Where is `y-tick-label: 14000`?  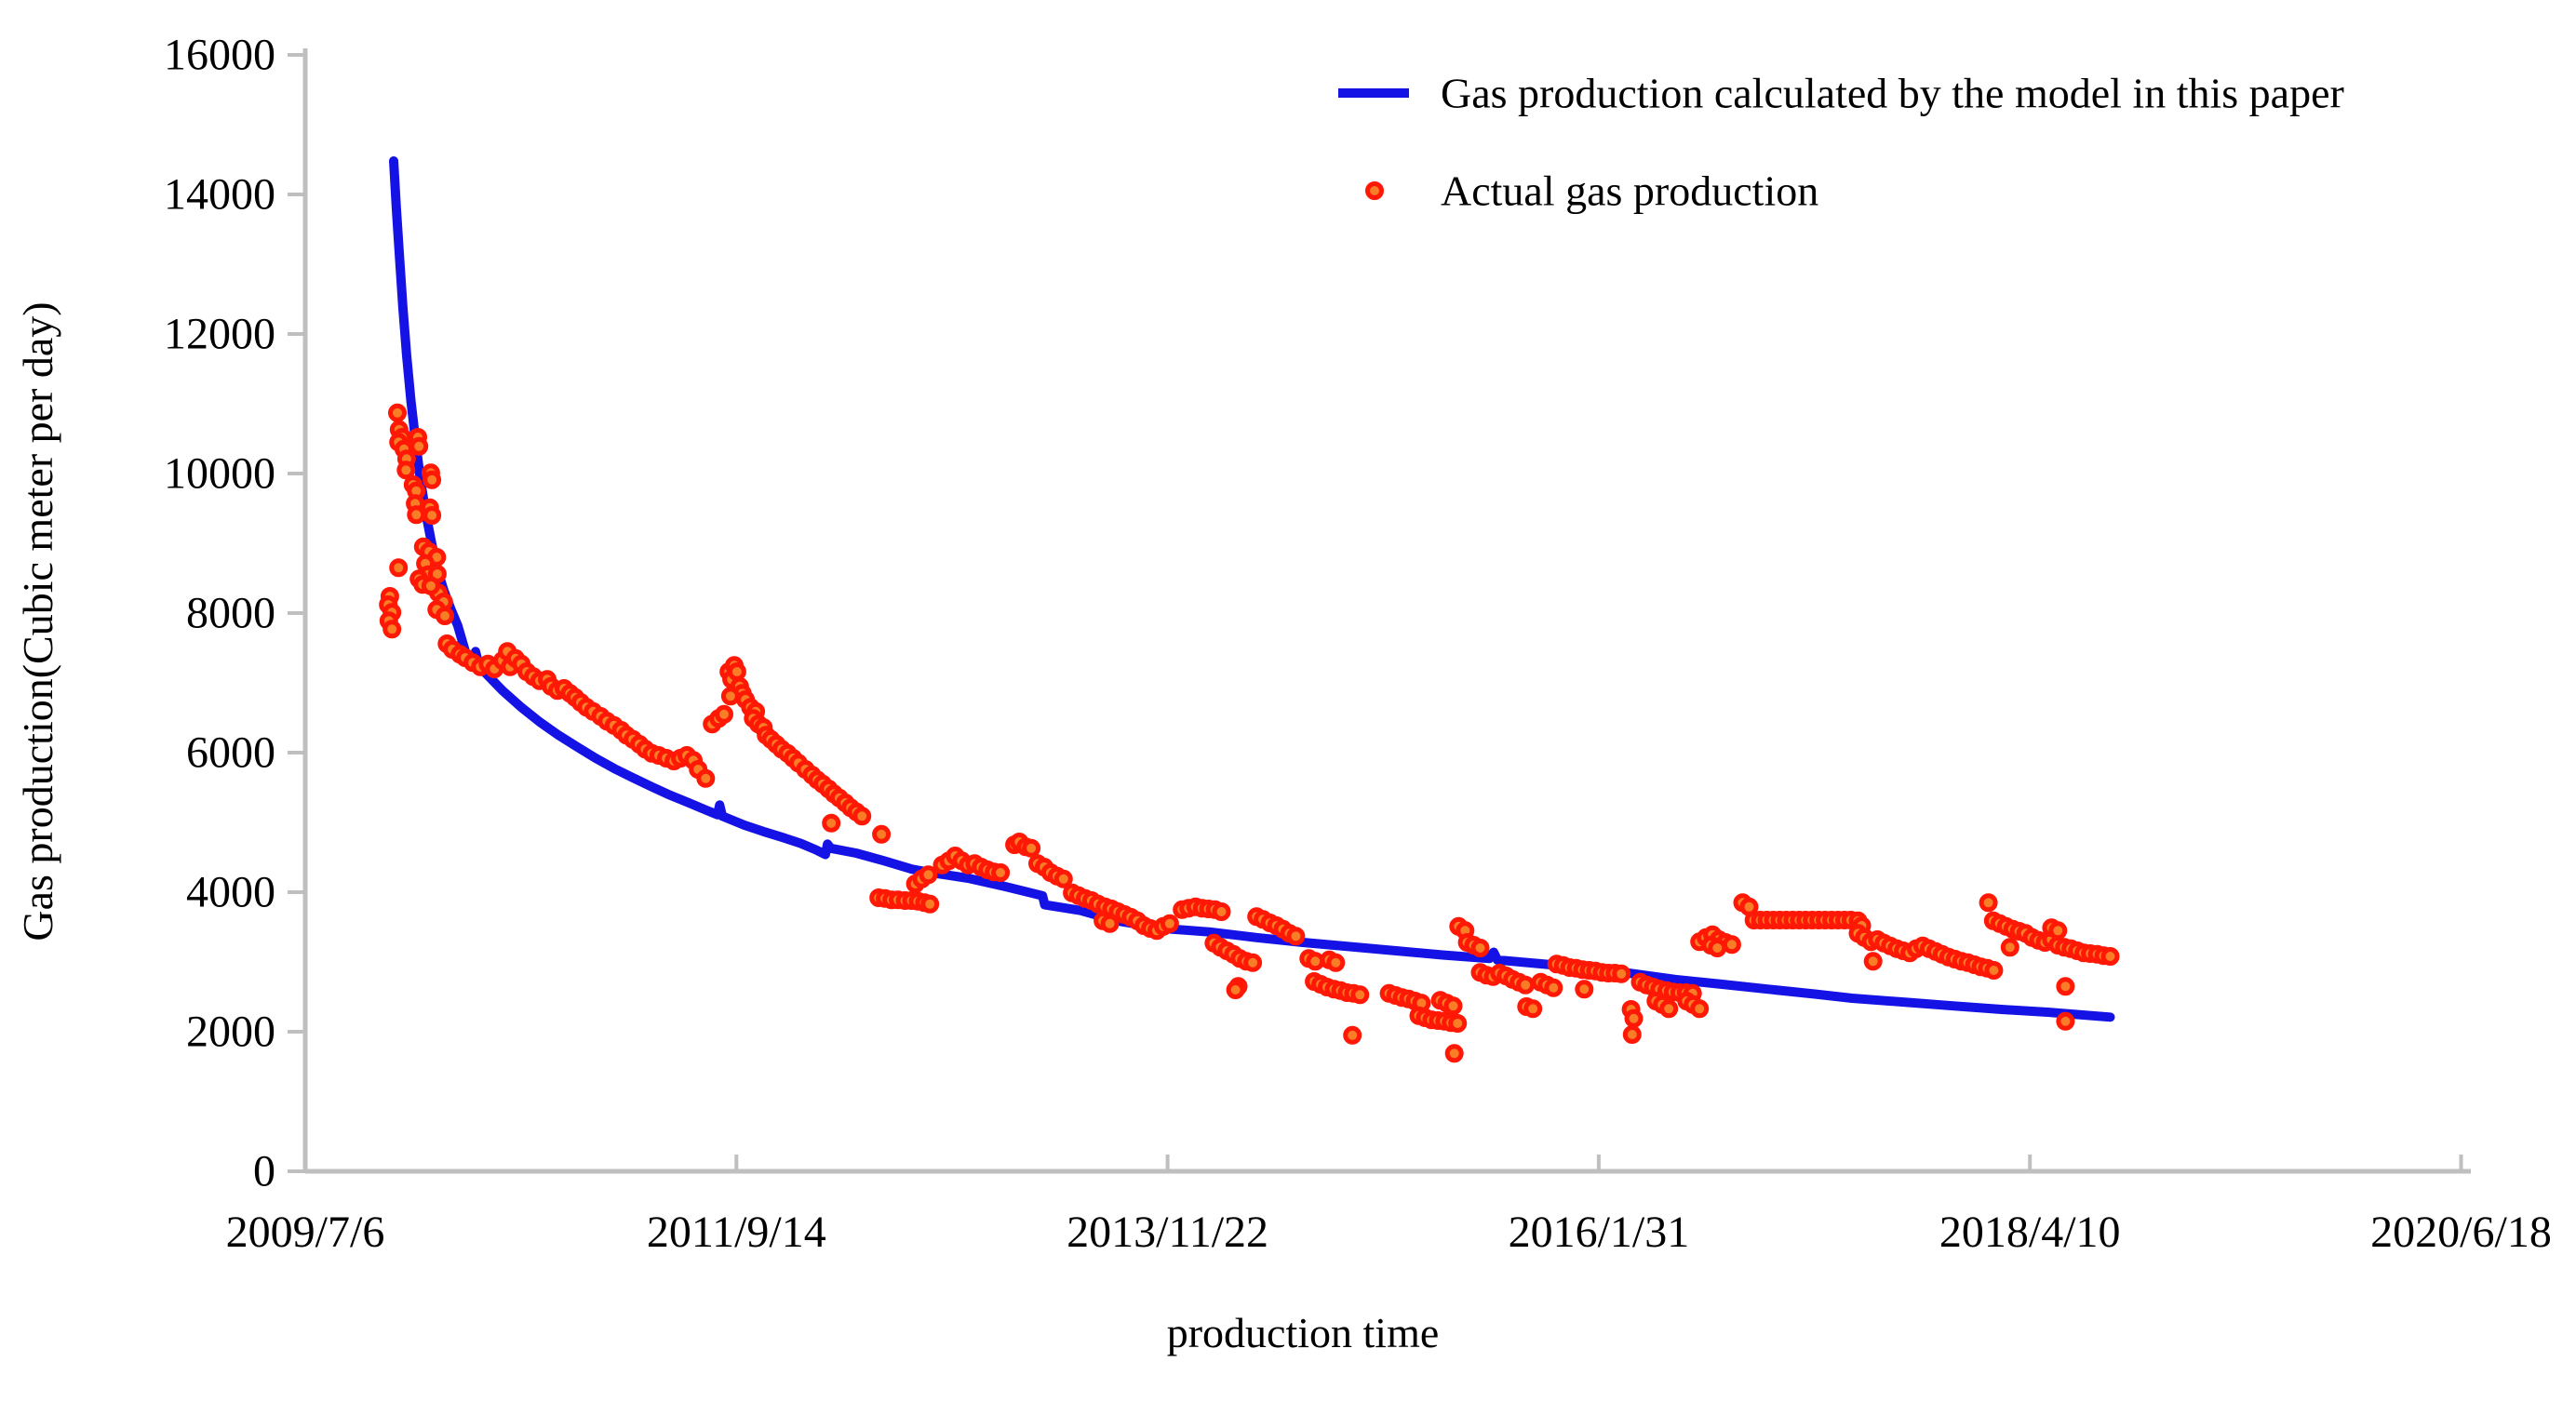 y-tick-label: 14000 is located at coordinates (219, 195).